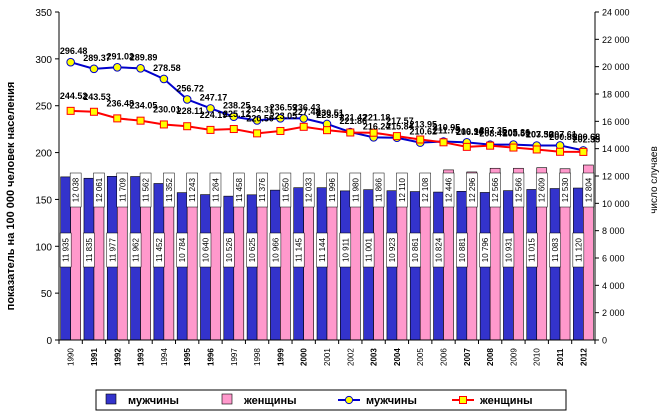 This screenshot has width=672, height=416. What do you see at coordinates (613, 259) in the screenshot?
I see `y2-tick-label: 6 000` at bounding box center [613, 259].